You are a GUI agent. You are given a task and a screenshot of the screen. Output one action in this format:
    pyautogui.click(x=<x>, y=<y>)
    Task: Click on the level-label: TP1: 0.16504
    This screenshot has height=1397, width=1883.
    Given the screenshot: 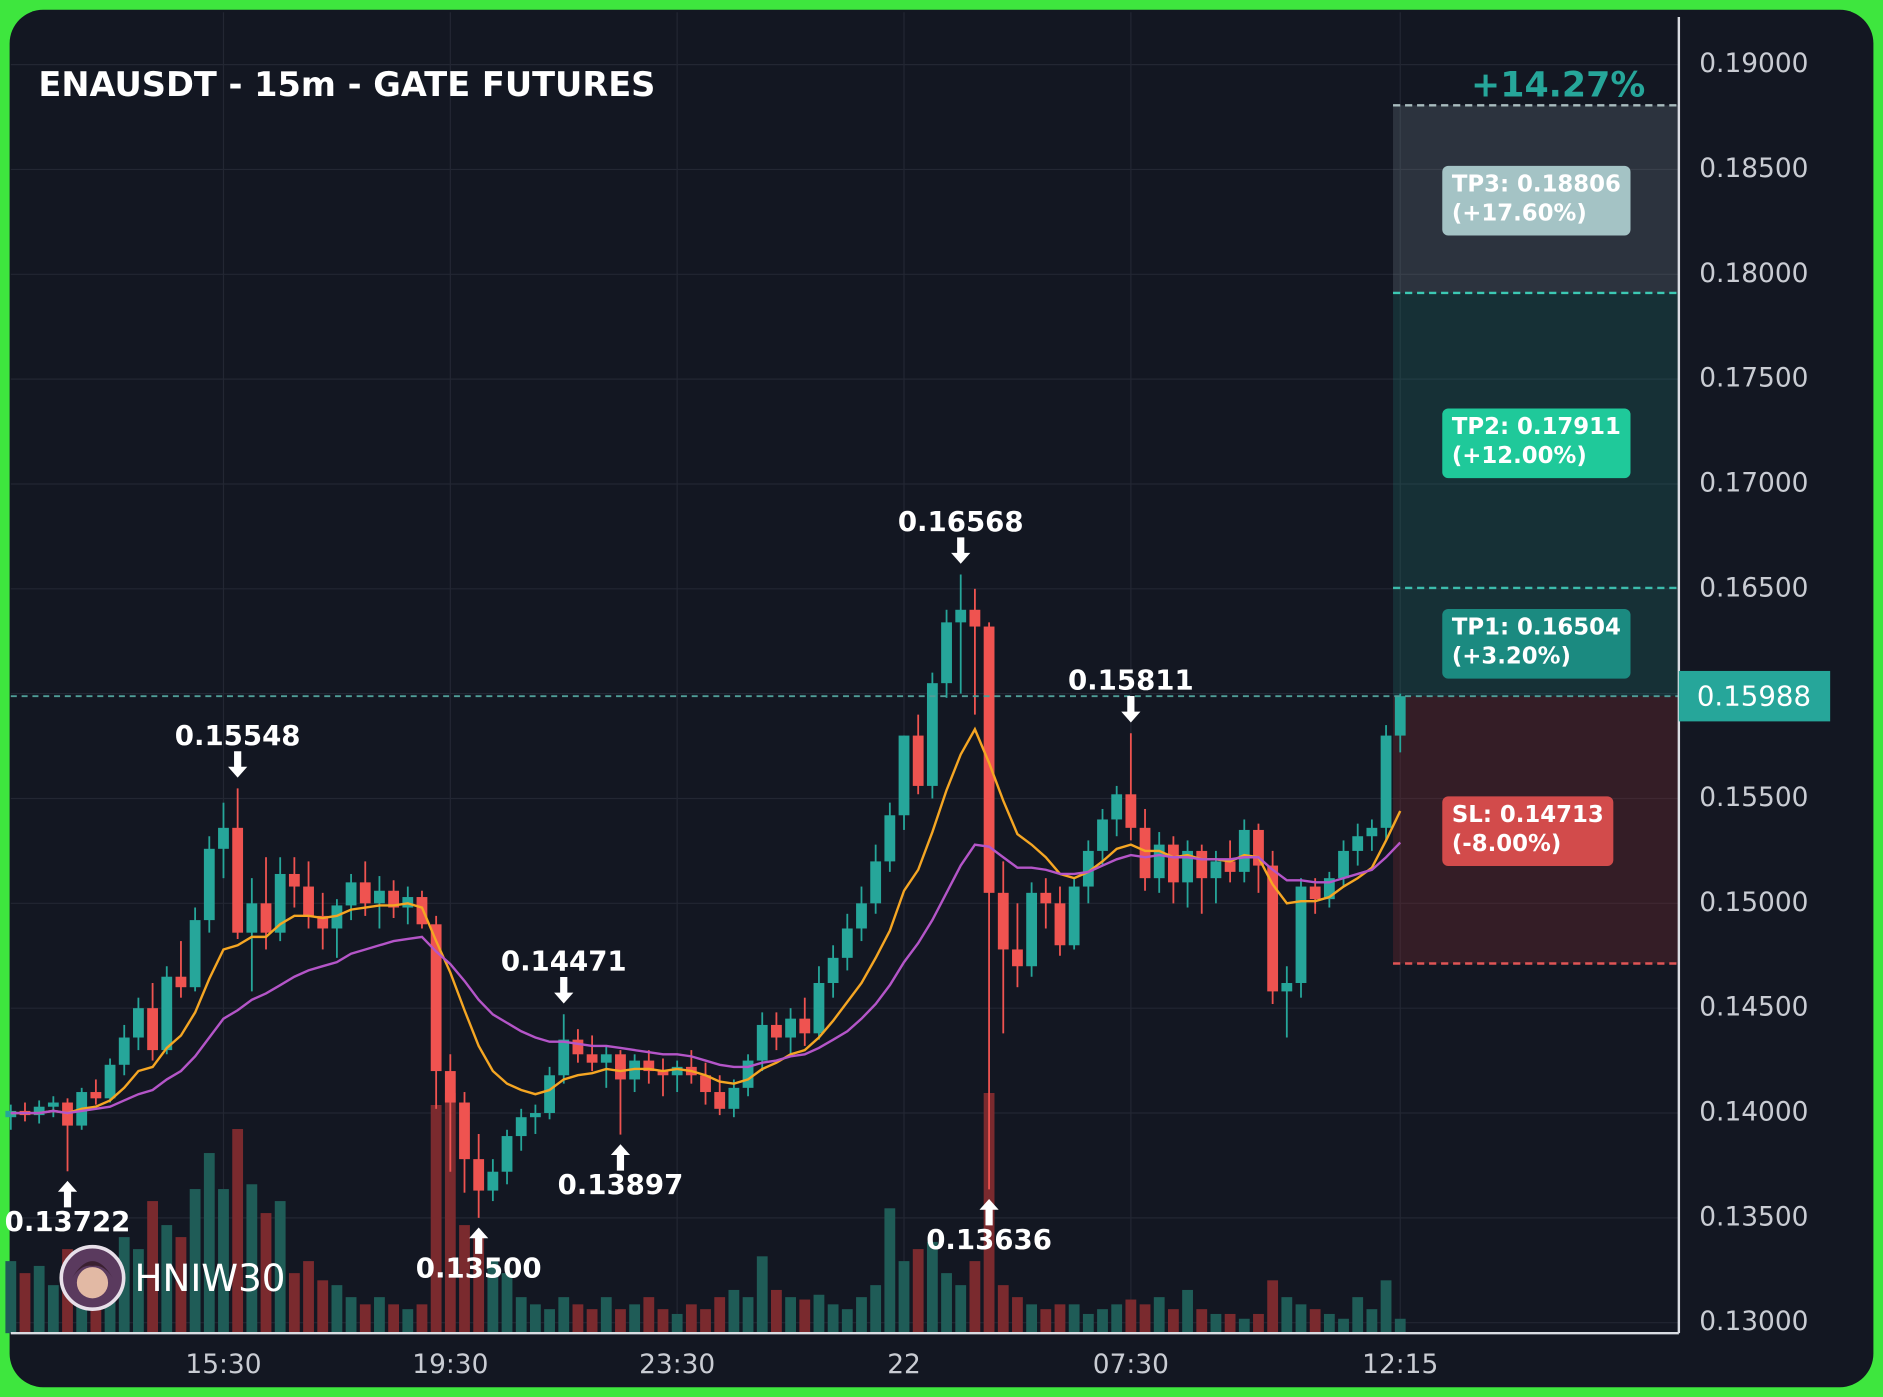 What is the action you would take?
    pyautogui.click(x=1536, y=628)
    